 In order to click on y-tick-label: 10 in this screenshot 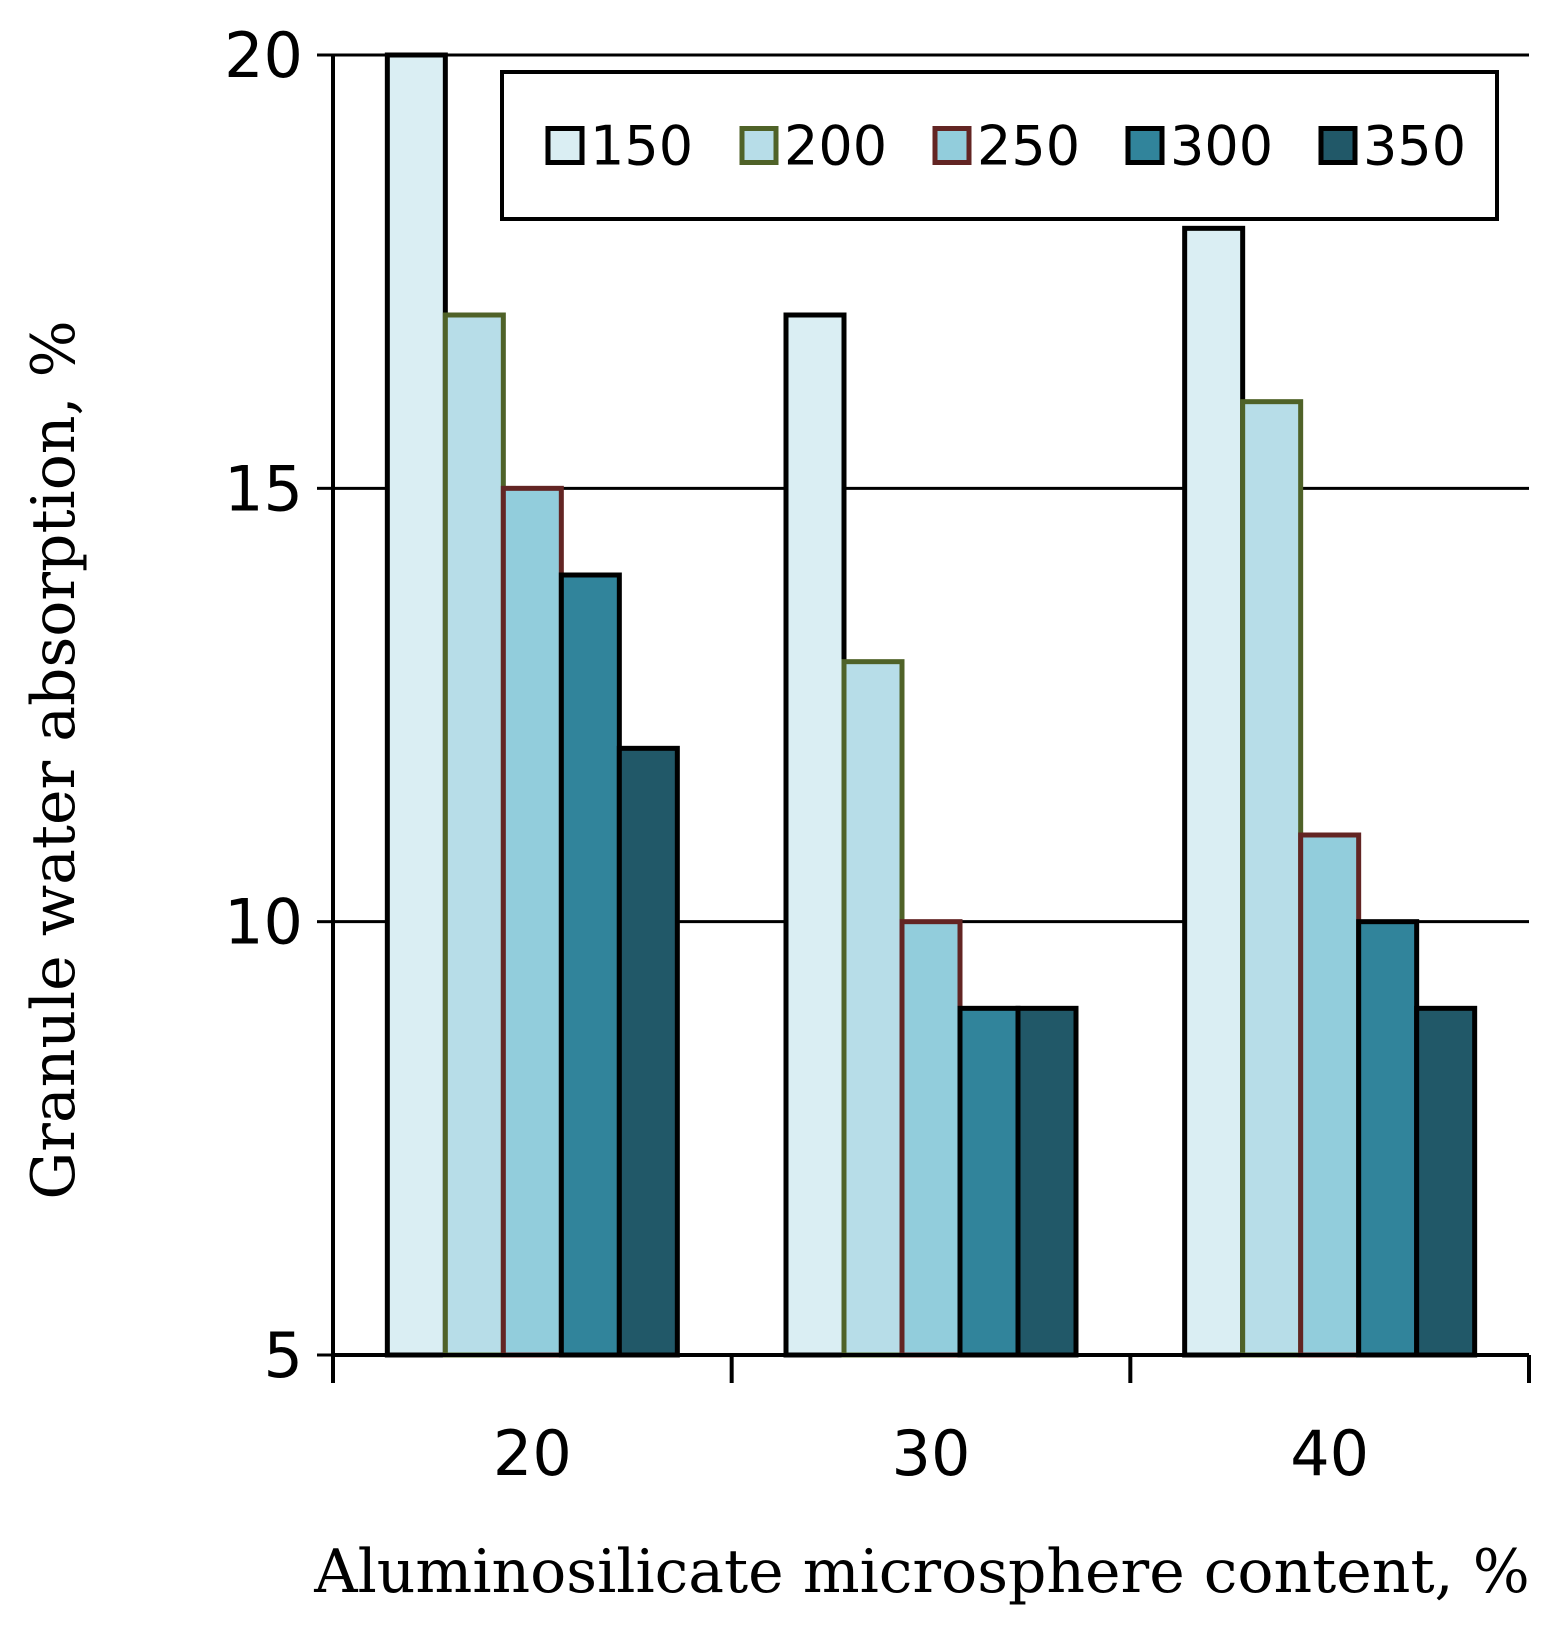, I will do `click(263, 922)`.